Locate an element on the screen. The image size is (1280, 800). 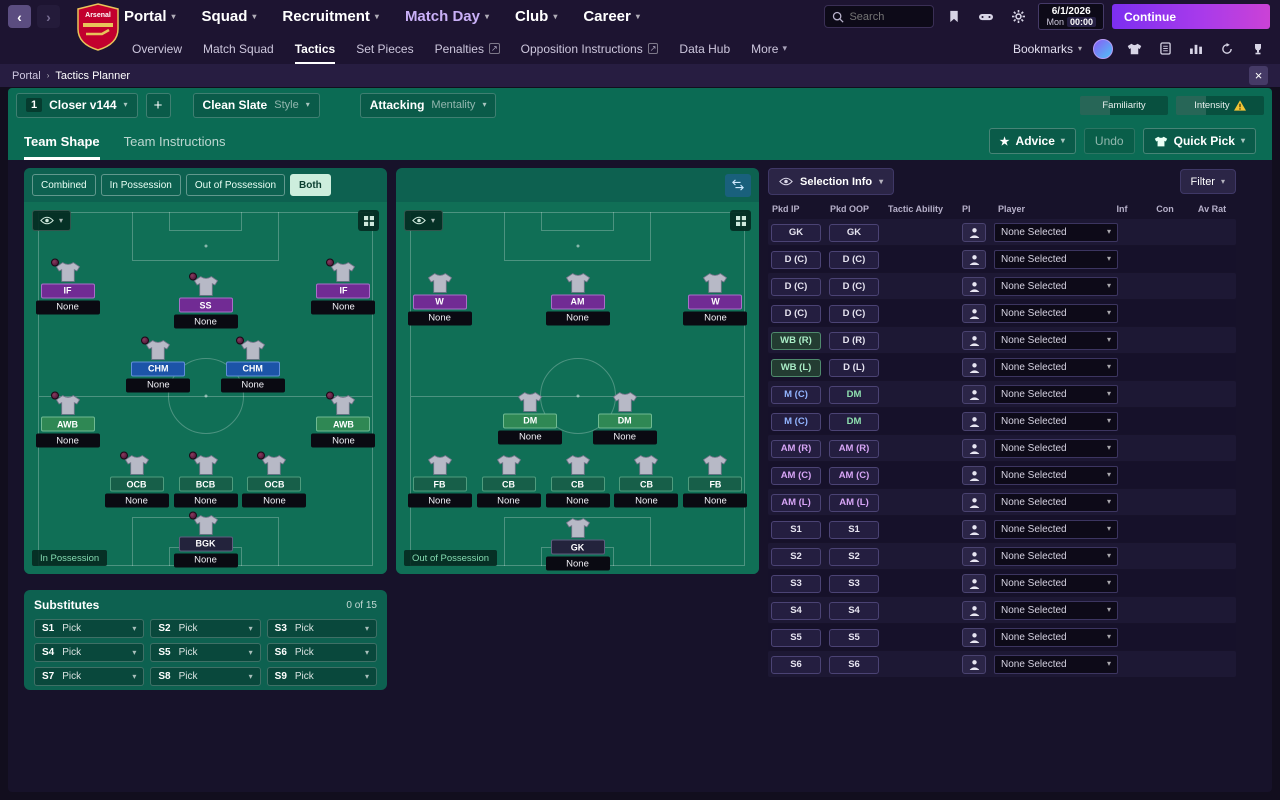
pitch-player: BCB None is located at coordinates (206, 479).